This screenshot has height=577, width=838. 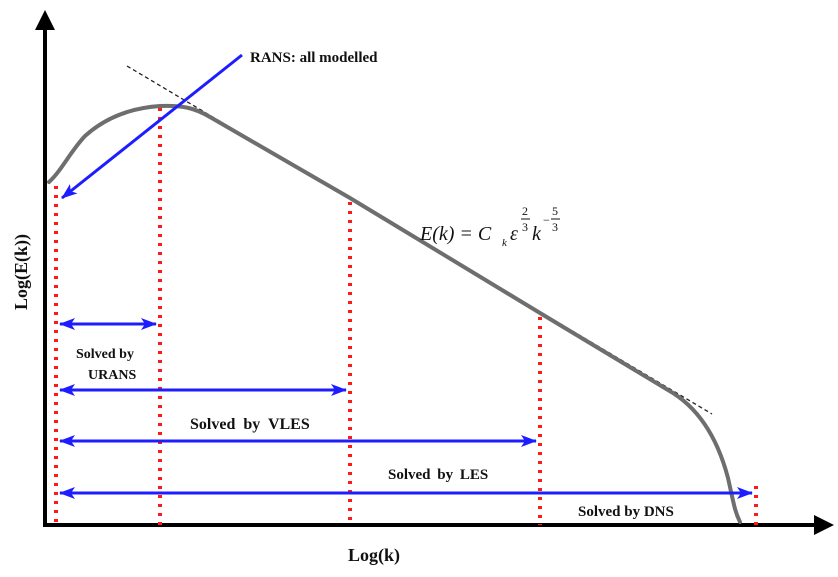 I want to click on urans-label-line1: Solved by, so click(x=105, y=354).